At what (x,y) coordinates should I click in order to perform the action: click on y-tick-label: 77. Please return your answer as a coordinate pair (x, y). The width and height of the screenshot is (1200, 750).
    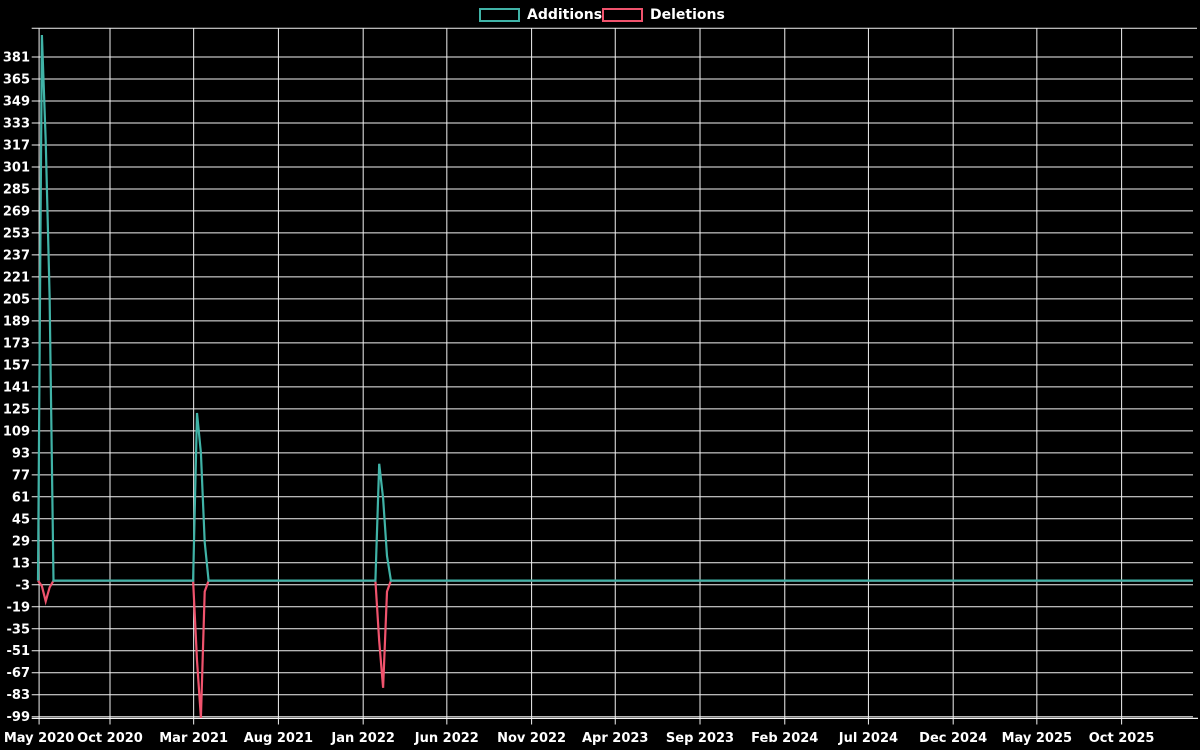
    Looking at the image, I should click on (21, 475).